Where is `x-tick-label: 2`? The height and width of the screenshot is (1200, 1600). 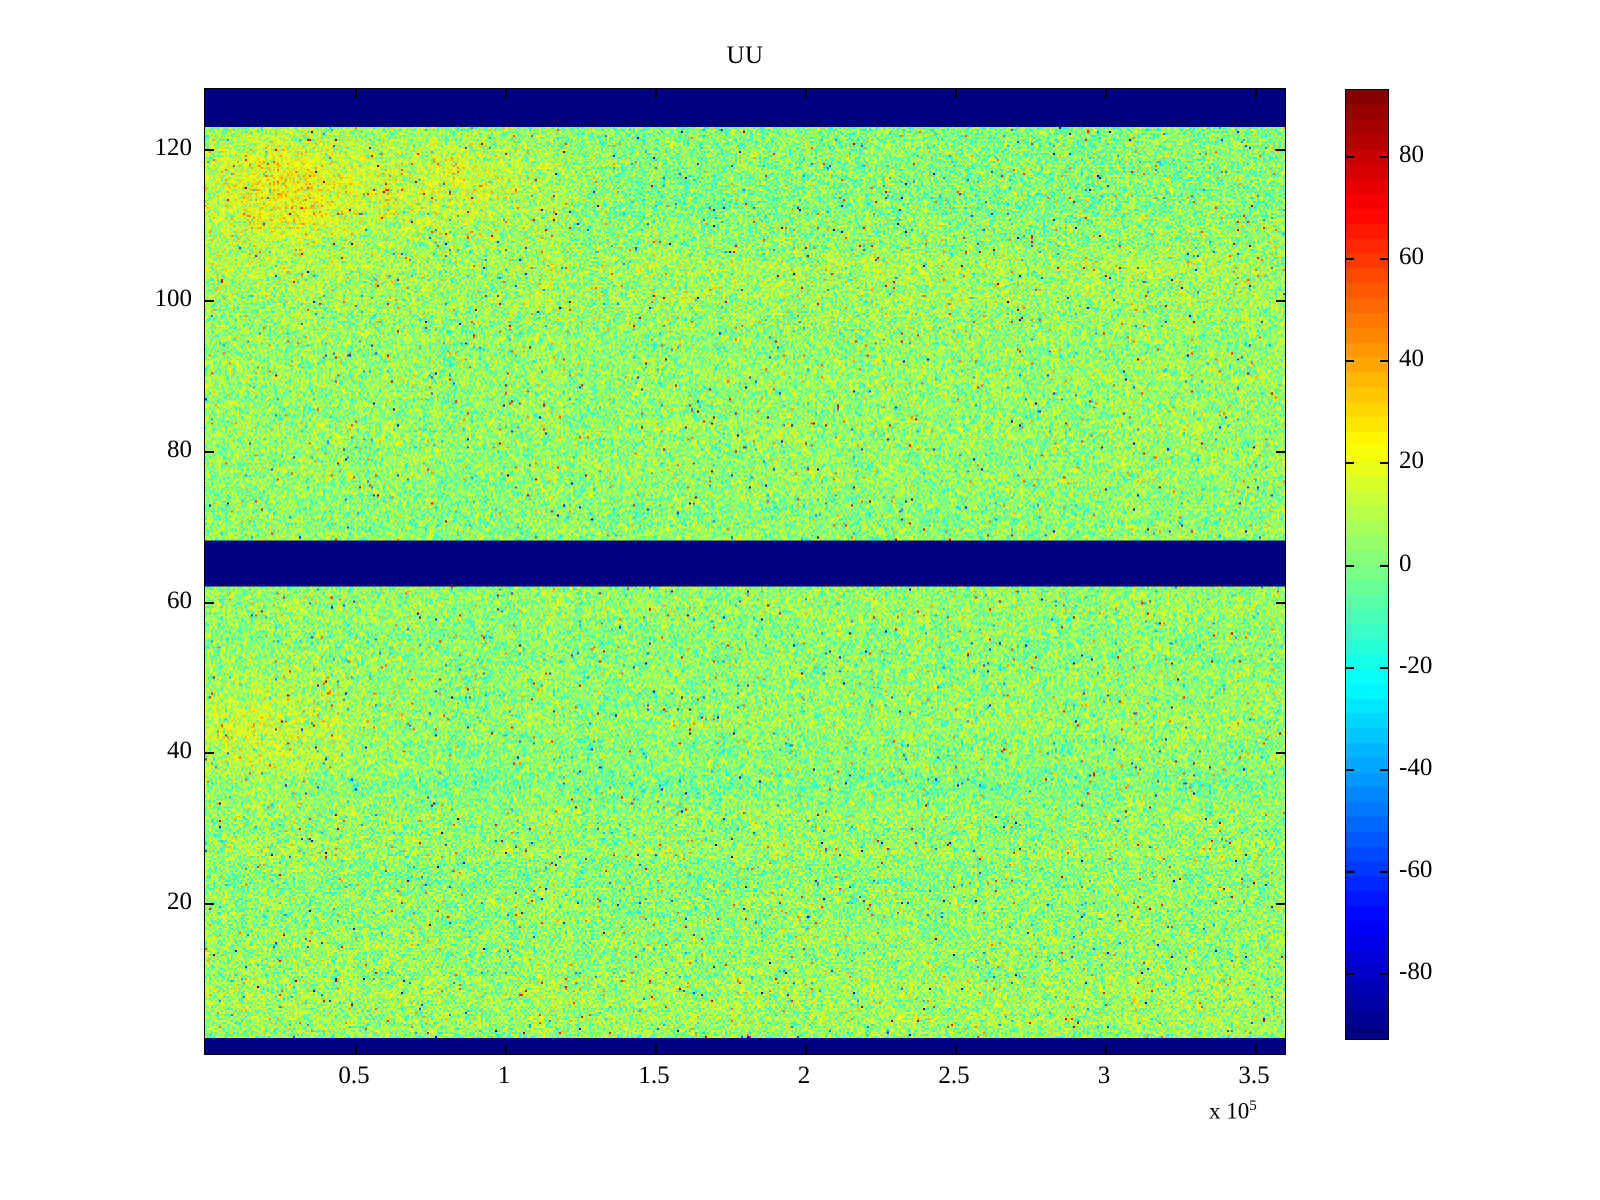
x-tick-label: 2 is located at coordinates (804, 1075).